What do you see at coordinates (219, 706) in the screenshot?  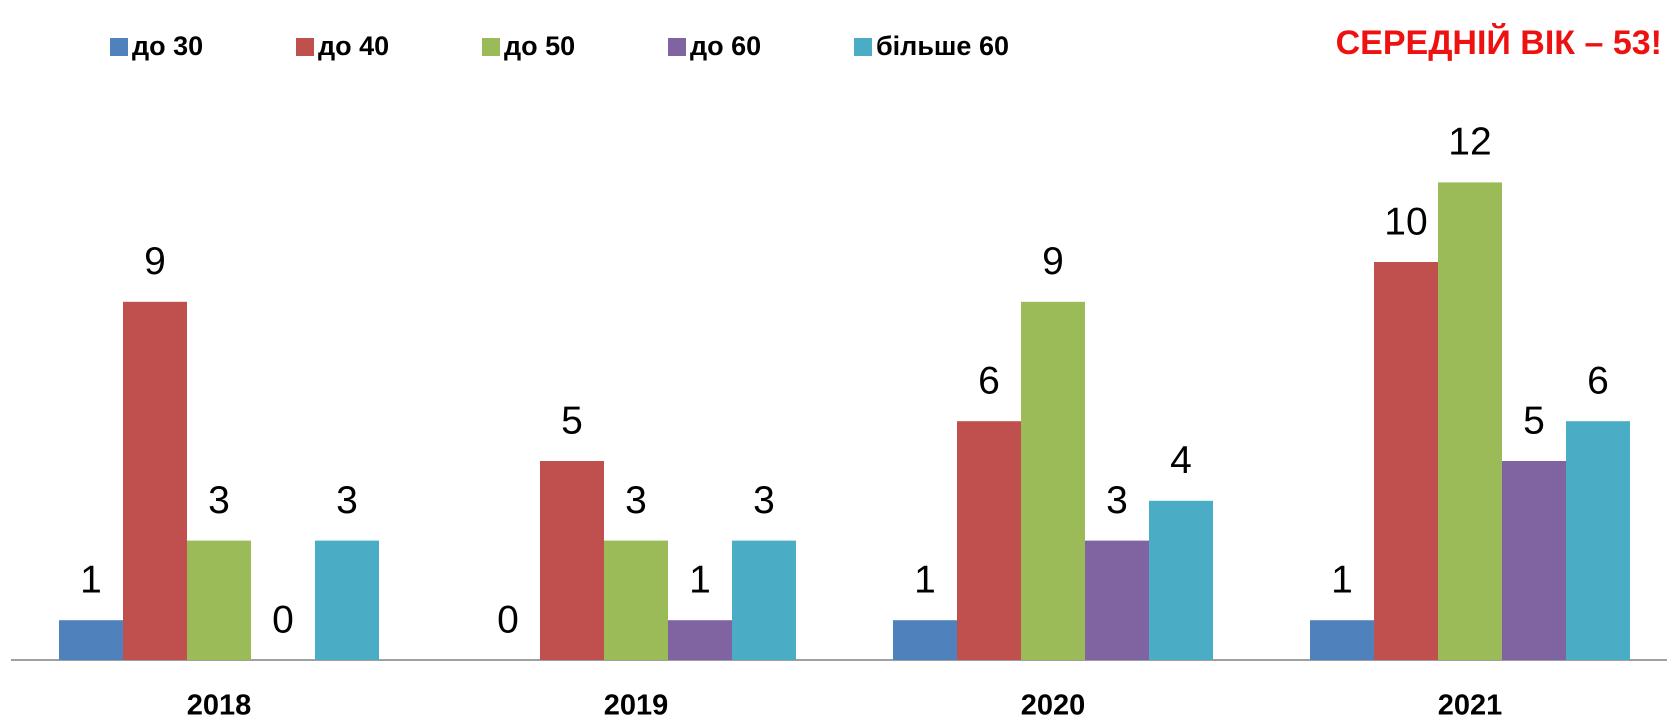 I see `x-tick-label: 2018` at bounding box center [219, 706].